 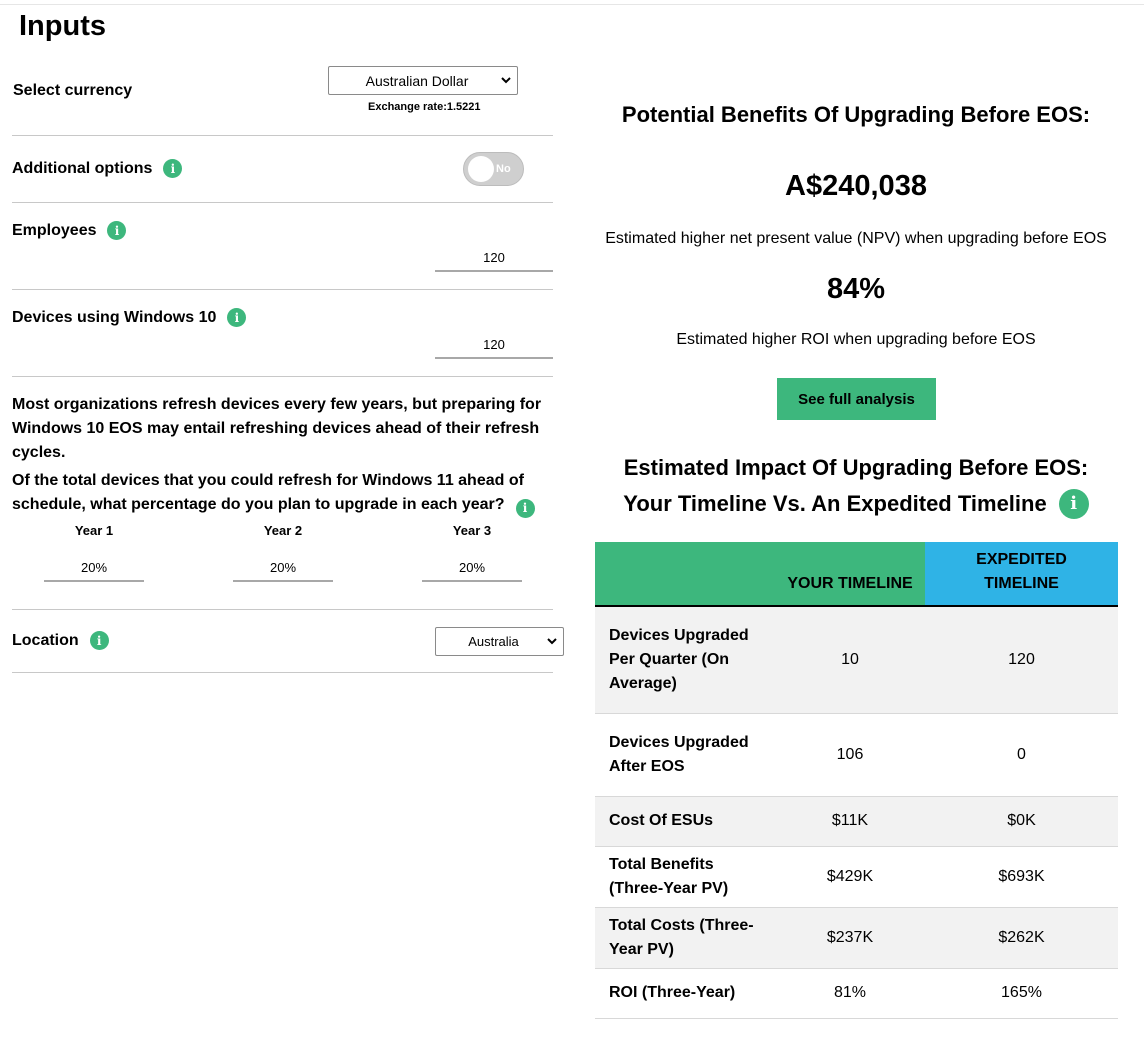 I want to click on additional-options-label: Additional options i, so click(x=97, y=168).